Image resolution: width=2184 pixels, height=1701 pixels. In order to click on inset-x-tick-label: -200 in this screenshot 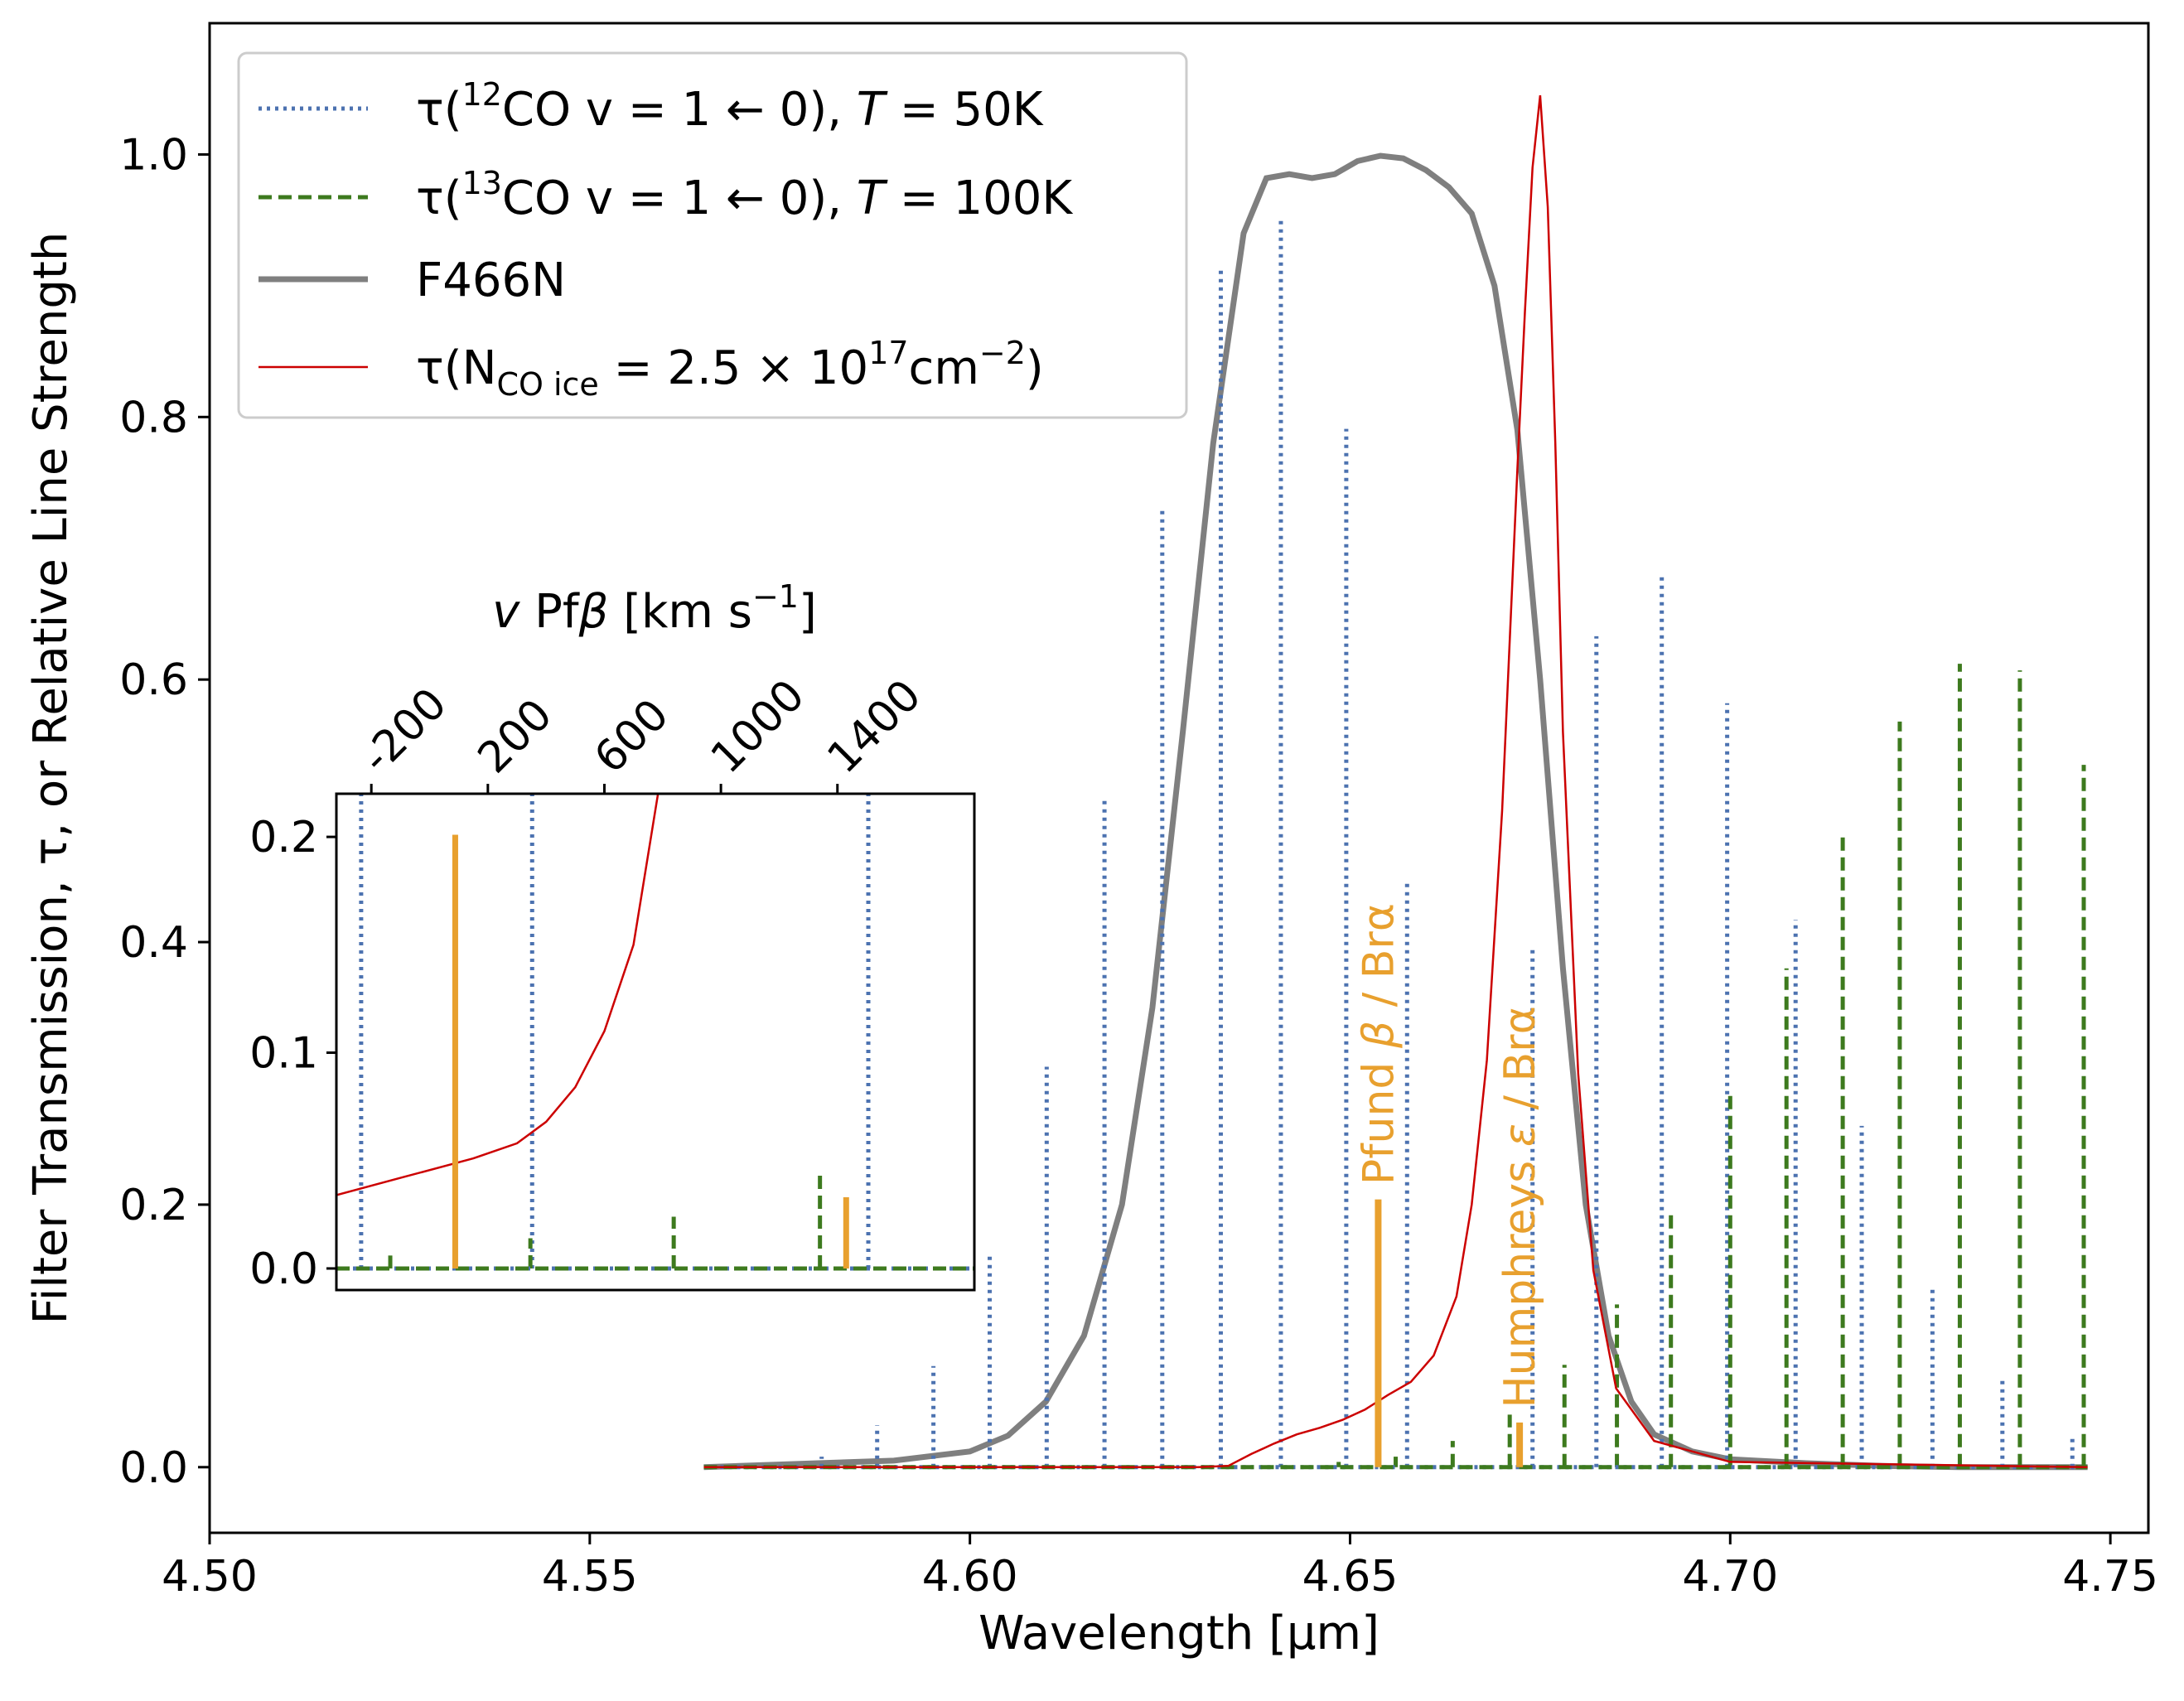, I will do `click(404, 731)`.